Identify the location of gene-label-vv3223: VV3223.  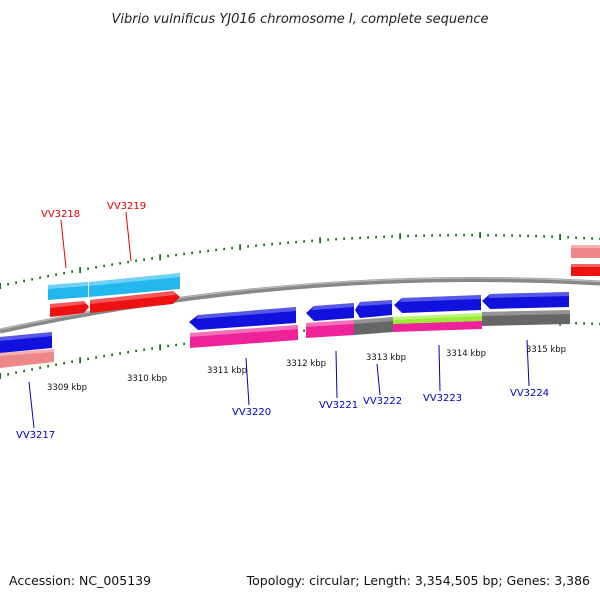
(442, 398).